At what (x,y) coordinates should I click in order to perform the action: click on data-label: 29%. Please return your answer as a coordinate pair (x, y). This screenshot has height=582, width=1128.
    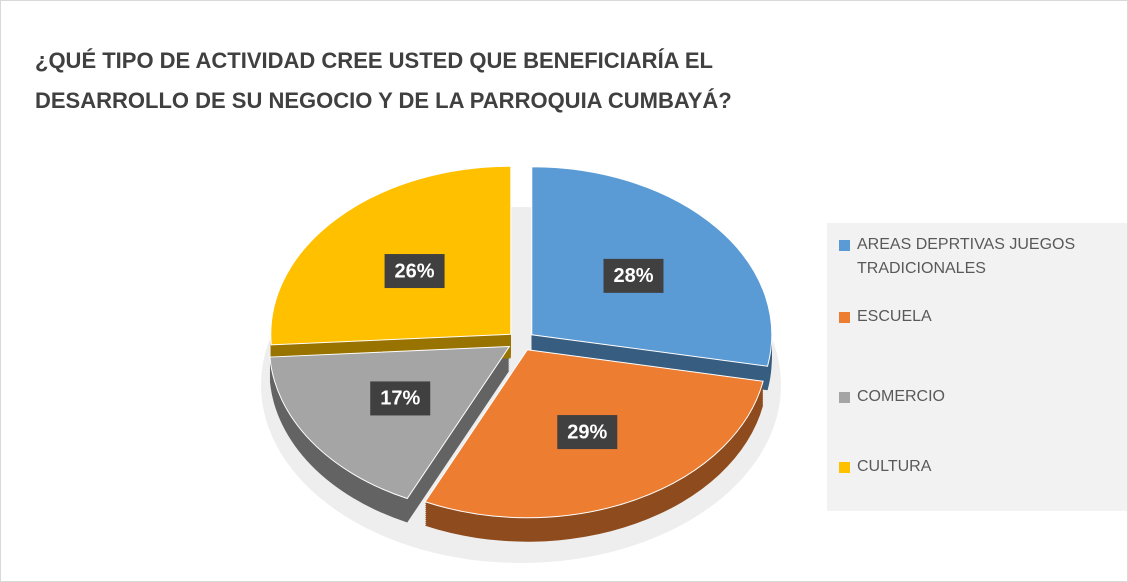
    Looking at the image, I should click on (587, 432).